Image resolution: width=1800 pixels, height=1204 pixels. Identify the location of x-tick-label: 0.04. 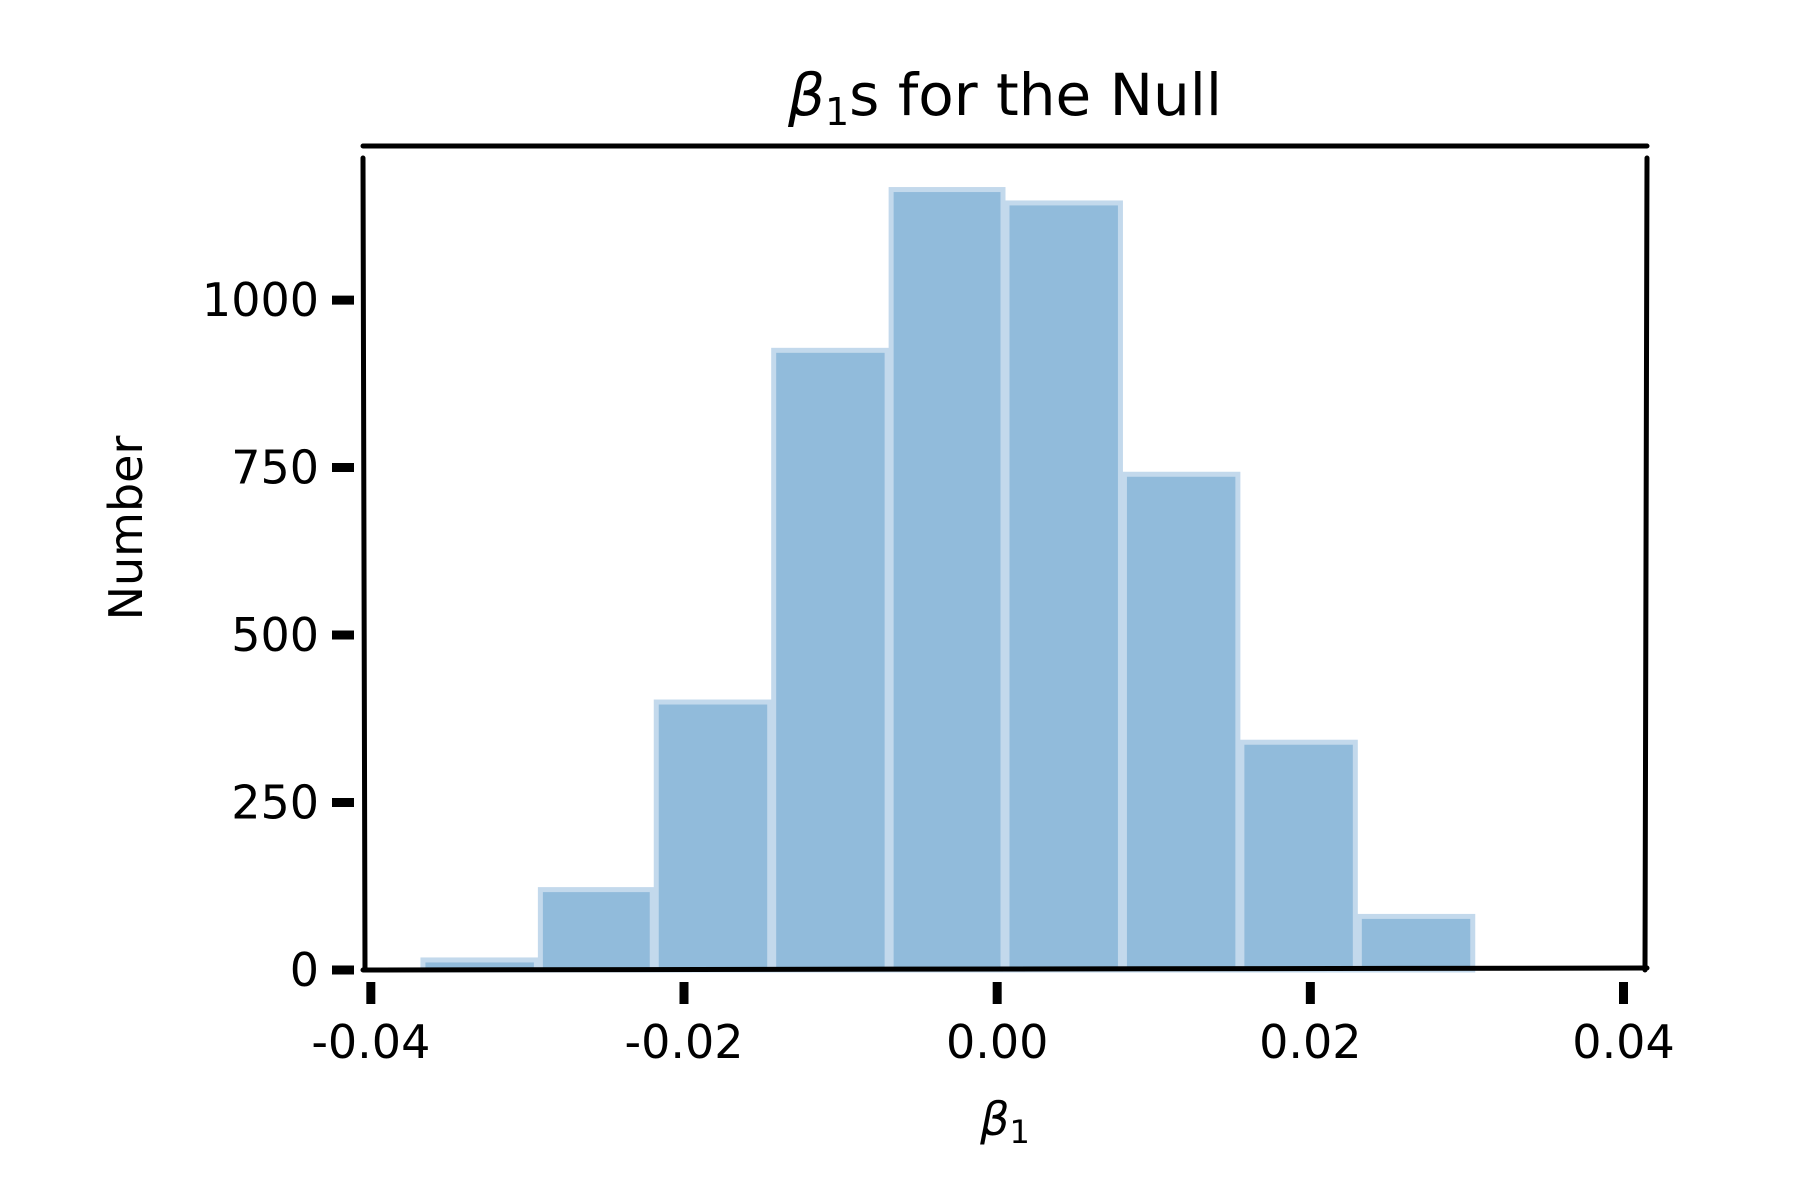
(1623, 1042).